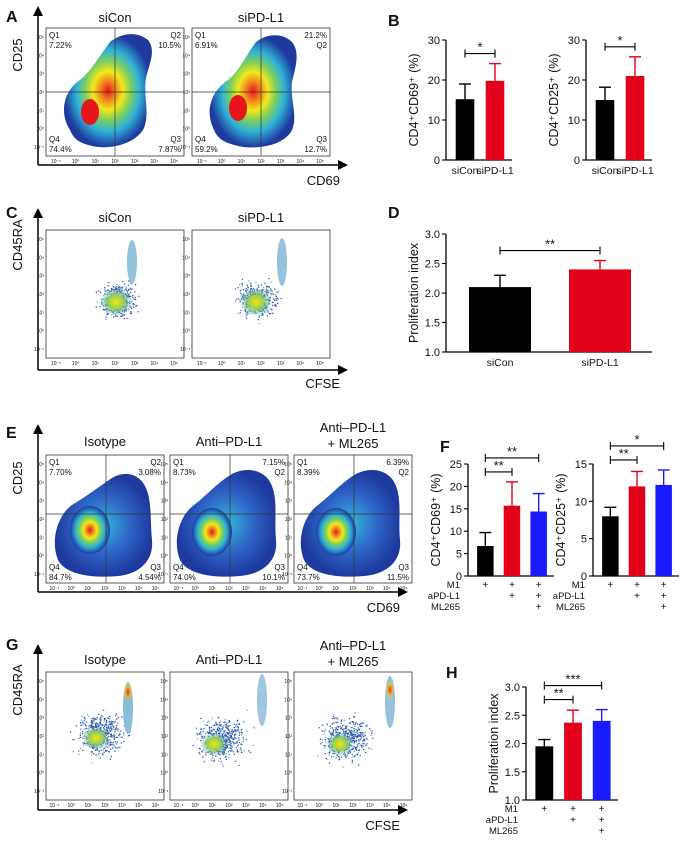  What do you see at coordinates (186, 38) in the screenshot?
I see `panel-a-plot-siPDL1-ytick: 10⁵` at bounding box center [186, 38].